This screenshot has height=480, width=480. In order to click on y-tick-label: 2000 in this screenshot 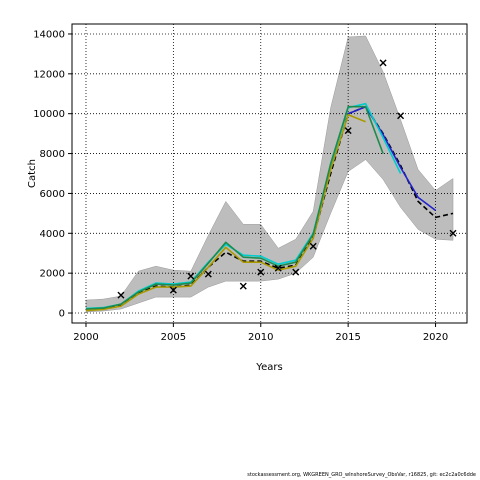, I will do `click(52, 274)`.